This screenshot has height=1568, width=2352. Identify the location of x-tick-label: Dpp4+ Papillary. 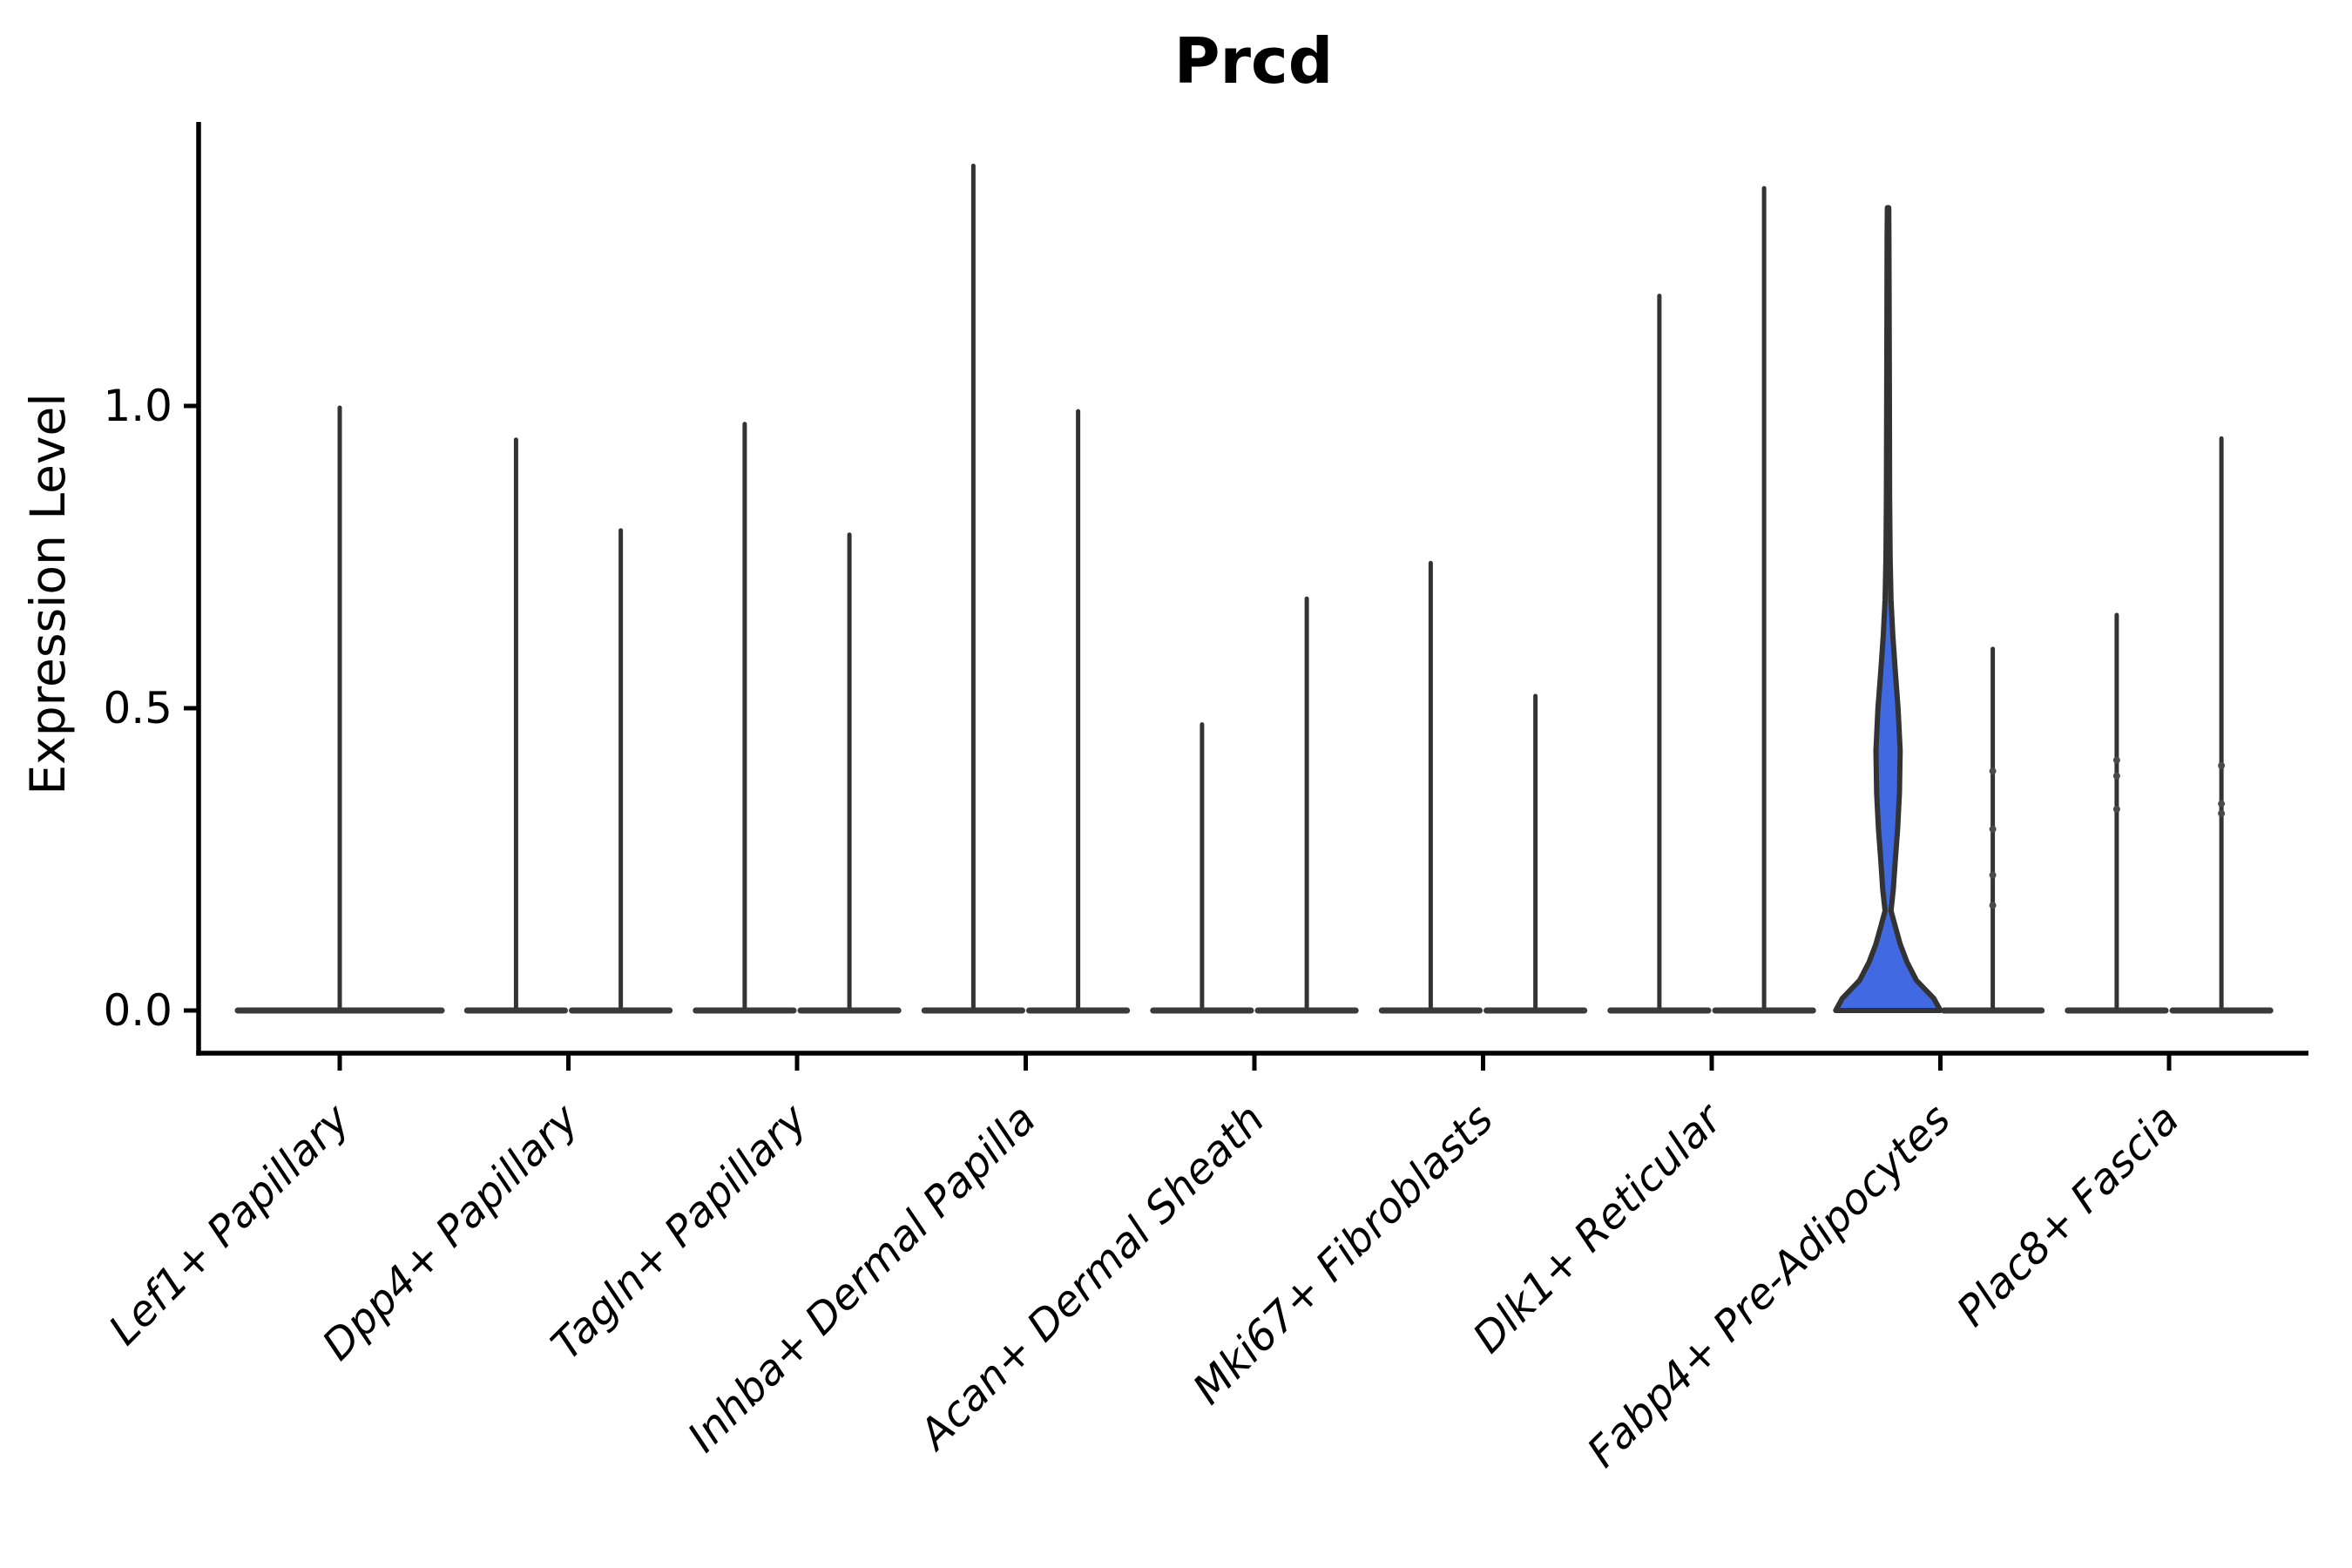
(450, 1231).